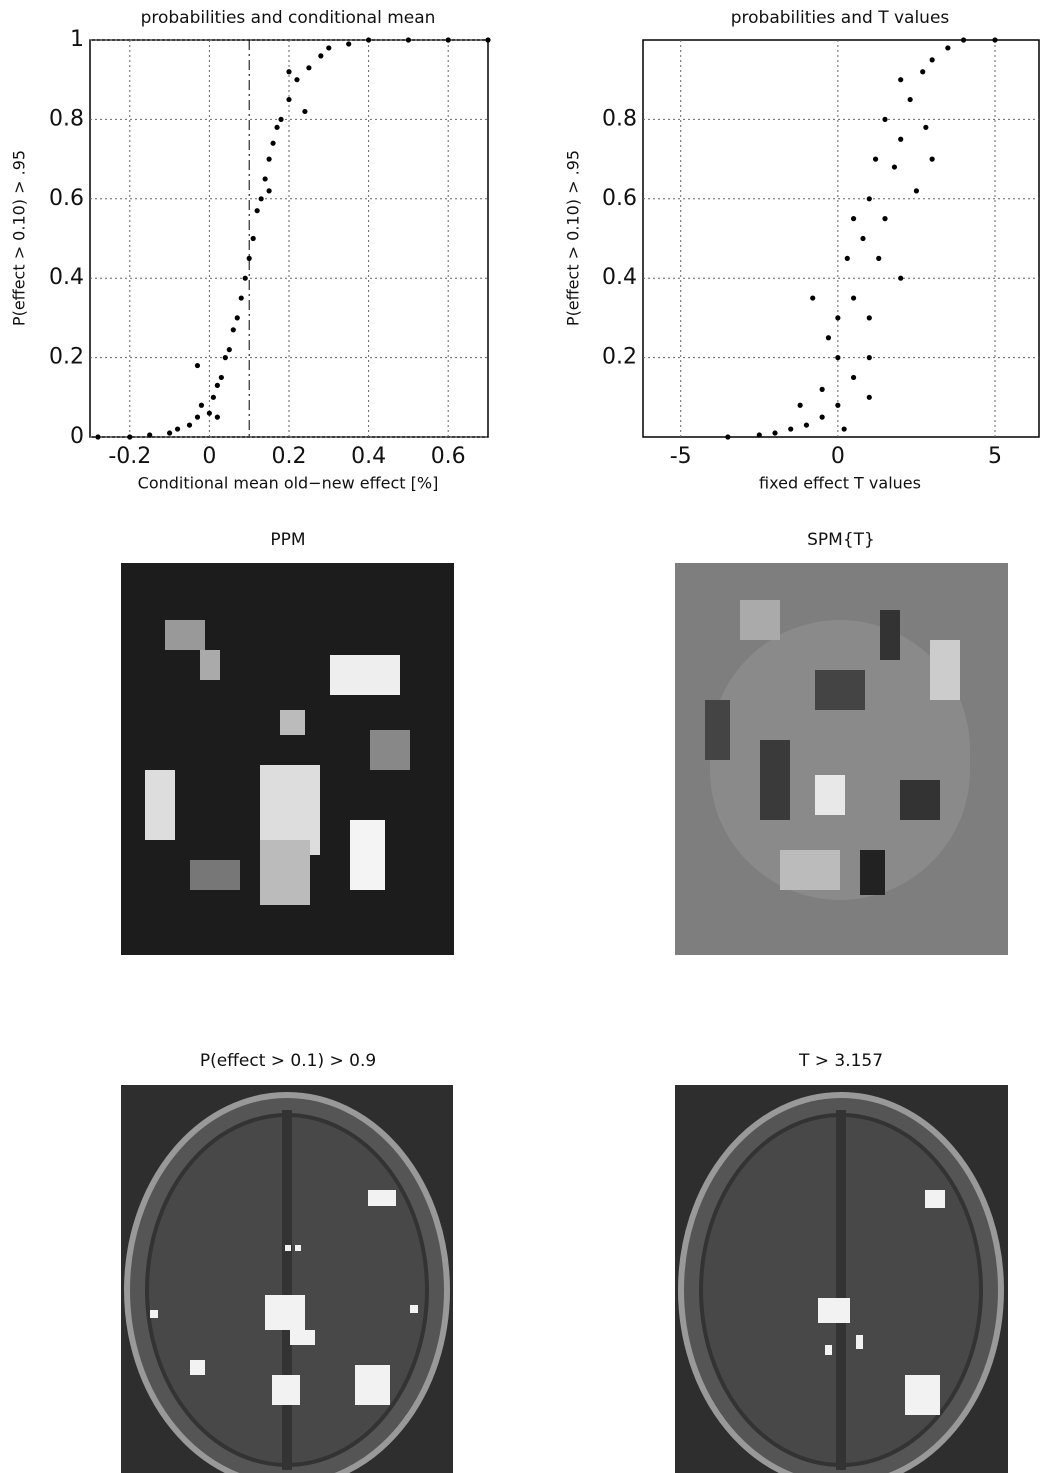 The image size is (1040, 1473). I want to click on chart-title: probabilities and T values, so click(840, 18).